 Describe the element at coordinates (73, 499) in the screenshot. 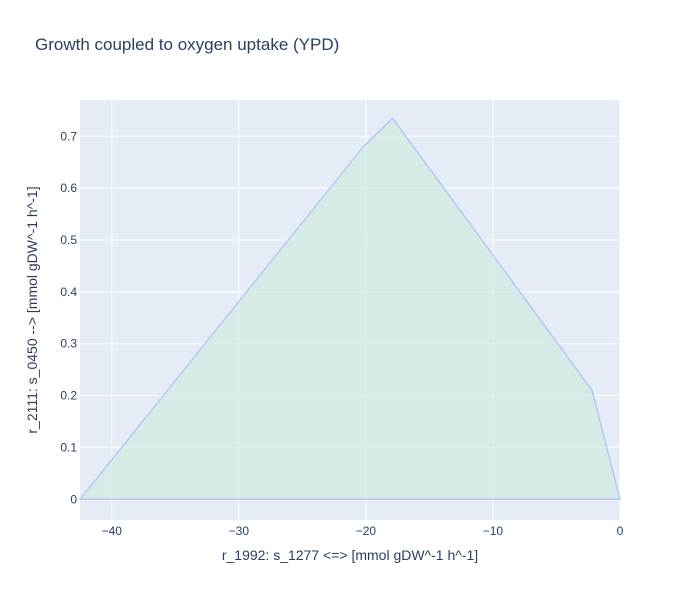

I see `y-tick-label: 0` at that location.